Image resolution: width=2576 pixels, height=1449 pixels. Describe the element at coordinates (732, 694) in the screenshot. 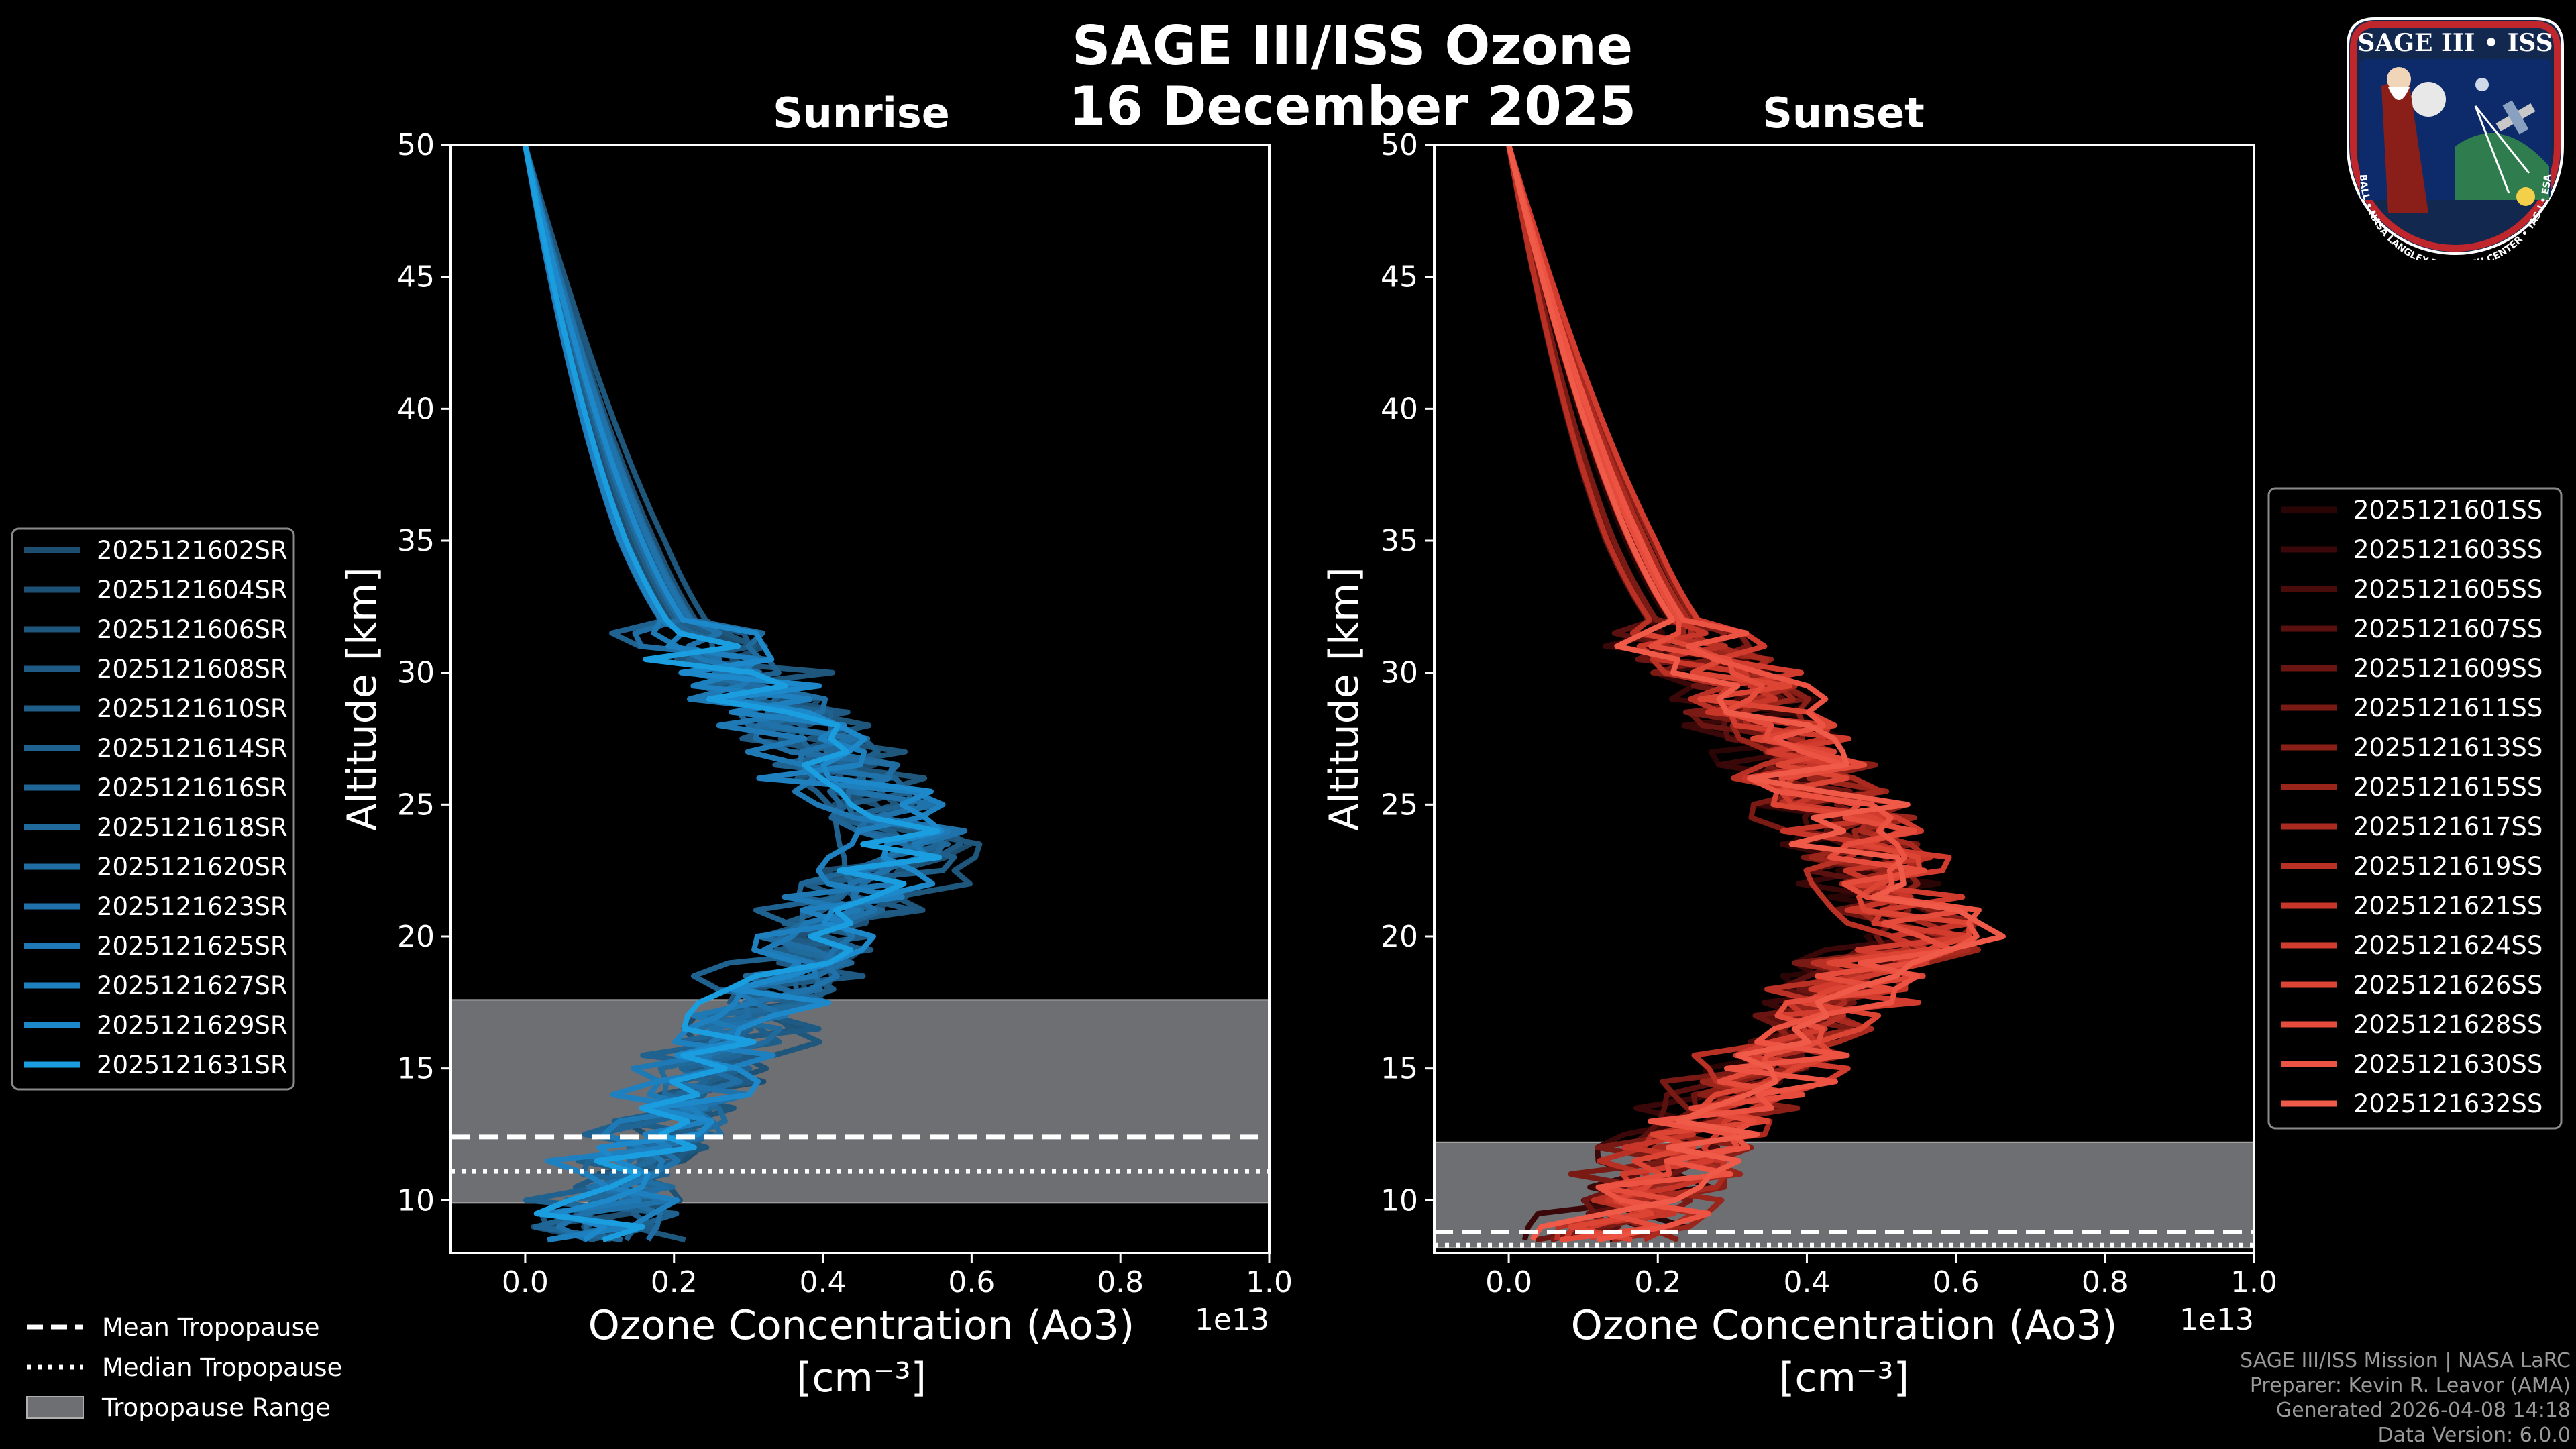

I see `profile-line-2025121631SR` at that location.